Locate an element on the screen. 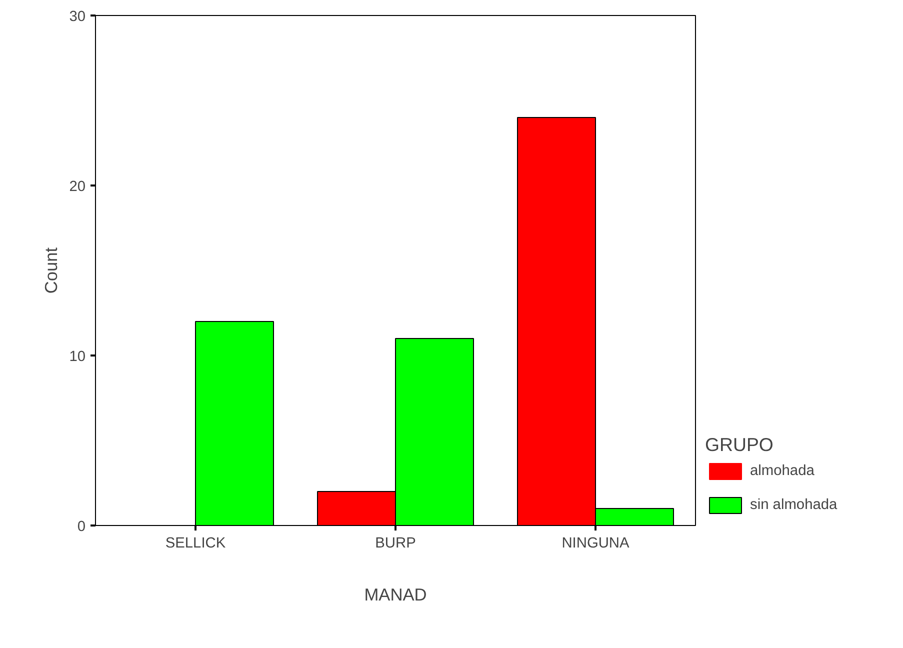 This screenshot has width=903, height=648. legend-label: almohada is located at coordinates (782, 471).